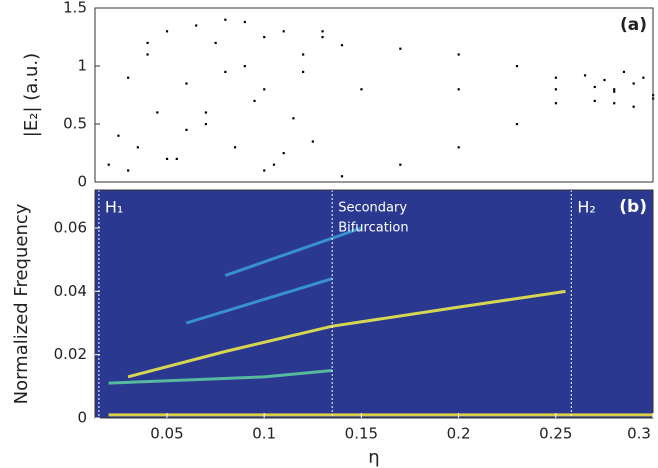 This screenshot has height=468, width=658. What do you see at coordinates (264, 434) in the screenshot?
I see `x-tick-label: 0.1` at bounding box center [264, 434].